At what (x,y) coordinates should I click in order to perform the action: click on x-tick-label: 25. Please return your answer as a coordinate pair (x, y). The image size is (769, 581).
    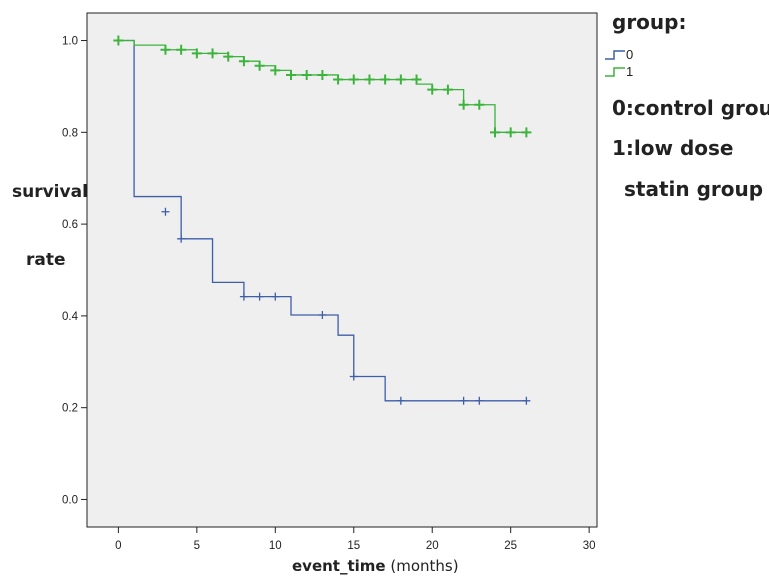
    Looking at the image, I should click on (510, 546).